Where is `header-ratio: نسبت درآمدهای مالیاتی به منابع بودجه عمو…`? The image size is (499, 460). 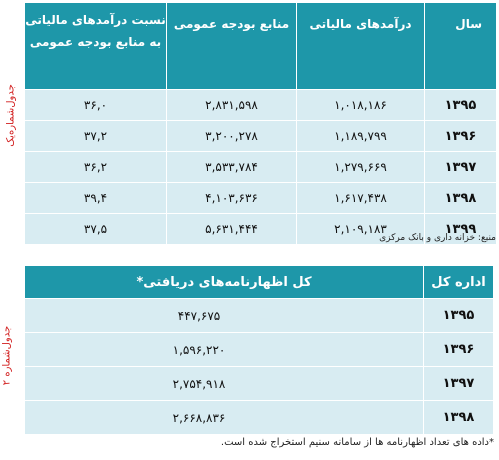
header-ratio: نسبت درآمدهای مالیاتی به منابع بودجه عمو… is located at coordinates (95, 46).